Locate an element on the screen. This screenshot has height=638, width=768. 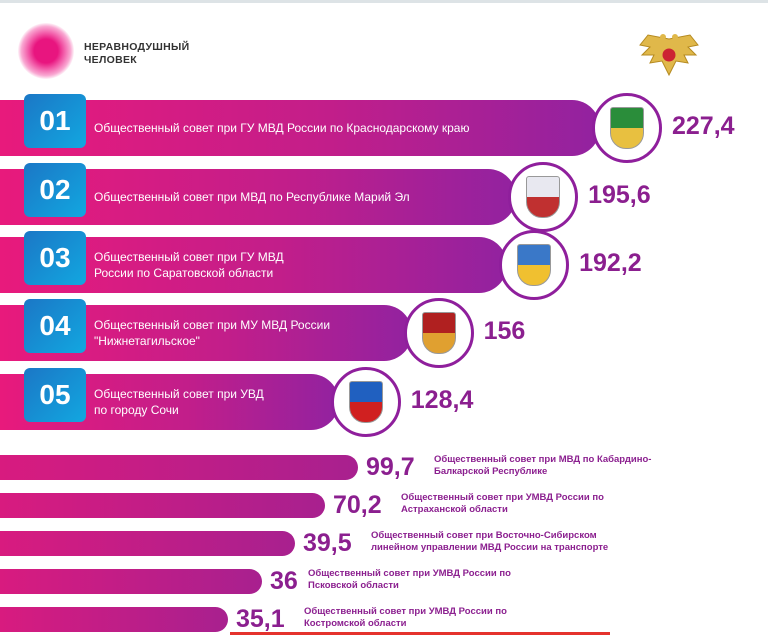
saratov-coat-of-arms-icon is located at coordinates (534, 265).